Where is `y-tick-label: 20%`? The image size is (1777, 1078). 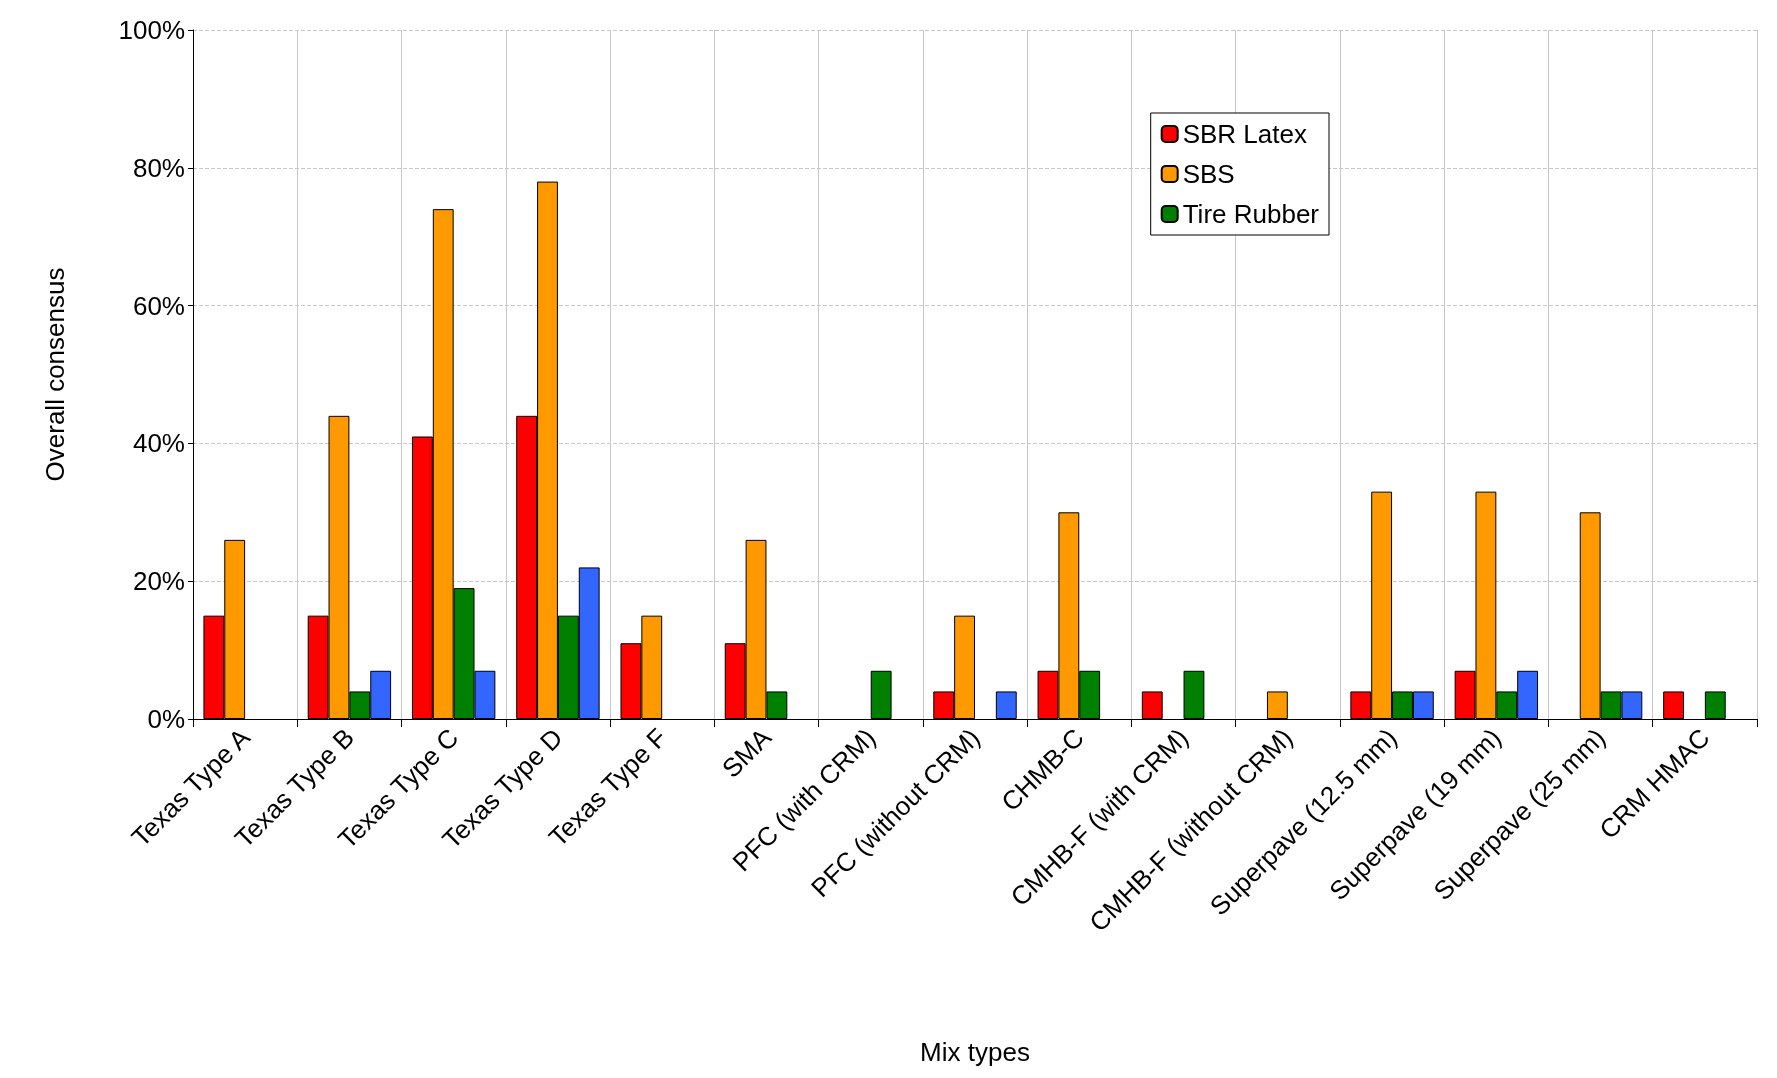 y-tick-label: 20% is located at coordinates (158, 581).